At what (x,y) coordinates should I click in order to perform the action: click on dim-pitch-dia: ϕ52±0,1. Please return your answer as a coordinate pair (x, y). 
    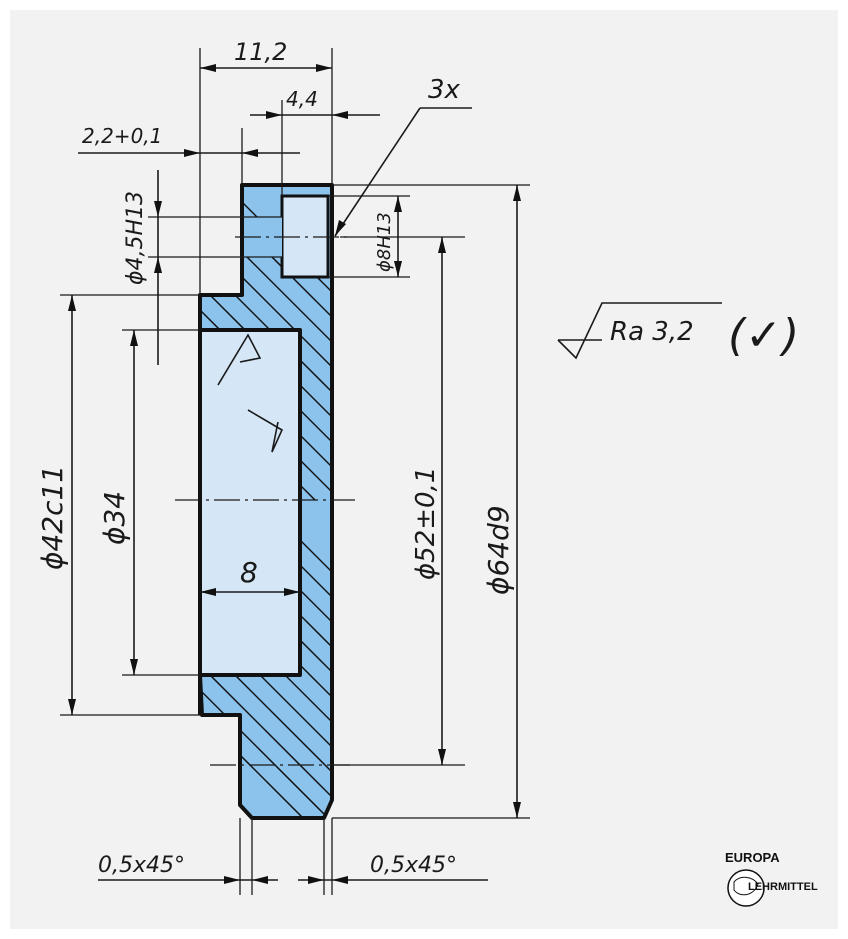
    Looking at the image, I should click on (426, 523).